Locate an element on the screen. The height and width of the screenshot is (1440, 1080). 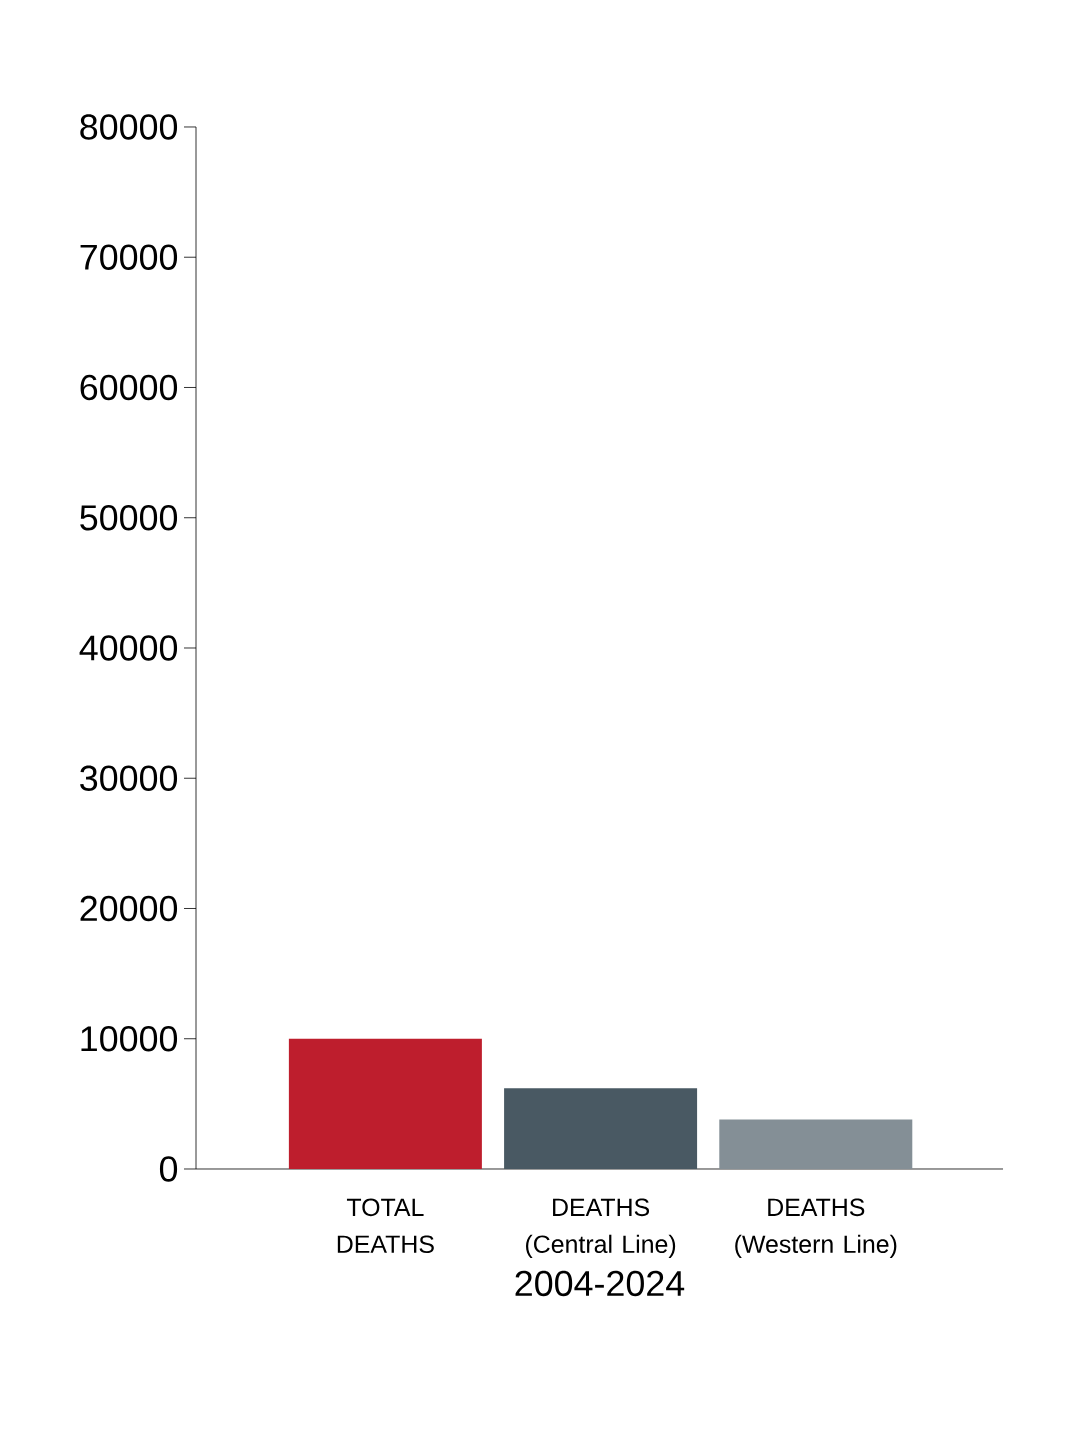
x-axis-title: 2004-2024 is located at coordinates (600, 1283).